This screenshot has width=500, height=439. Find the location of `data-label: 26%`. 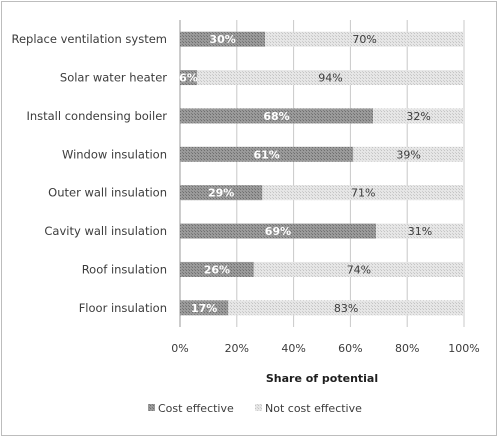

data-label: 26% is located at coordinates (217, 269).